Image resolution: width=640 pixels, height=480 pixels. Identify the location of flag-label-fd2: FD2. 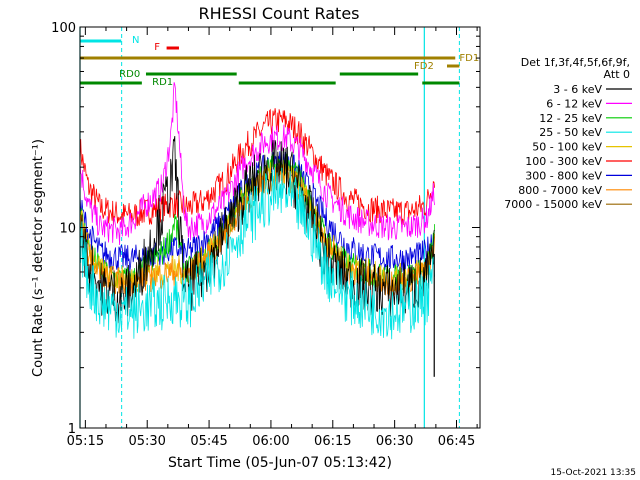
(424, 66).